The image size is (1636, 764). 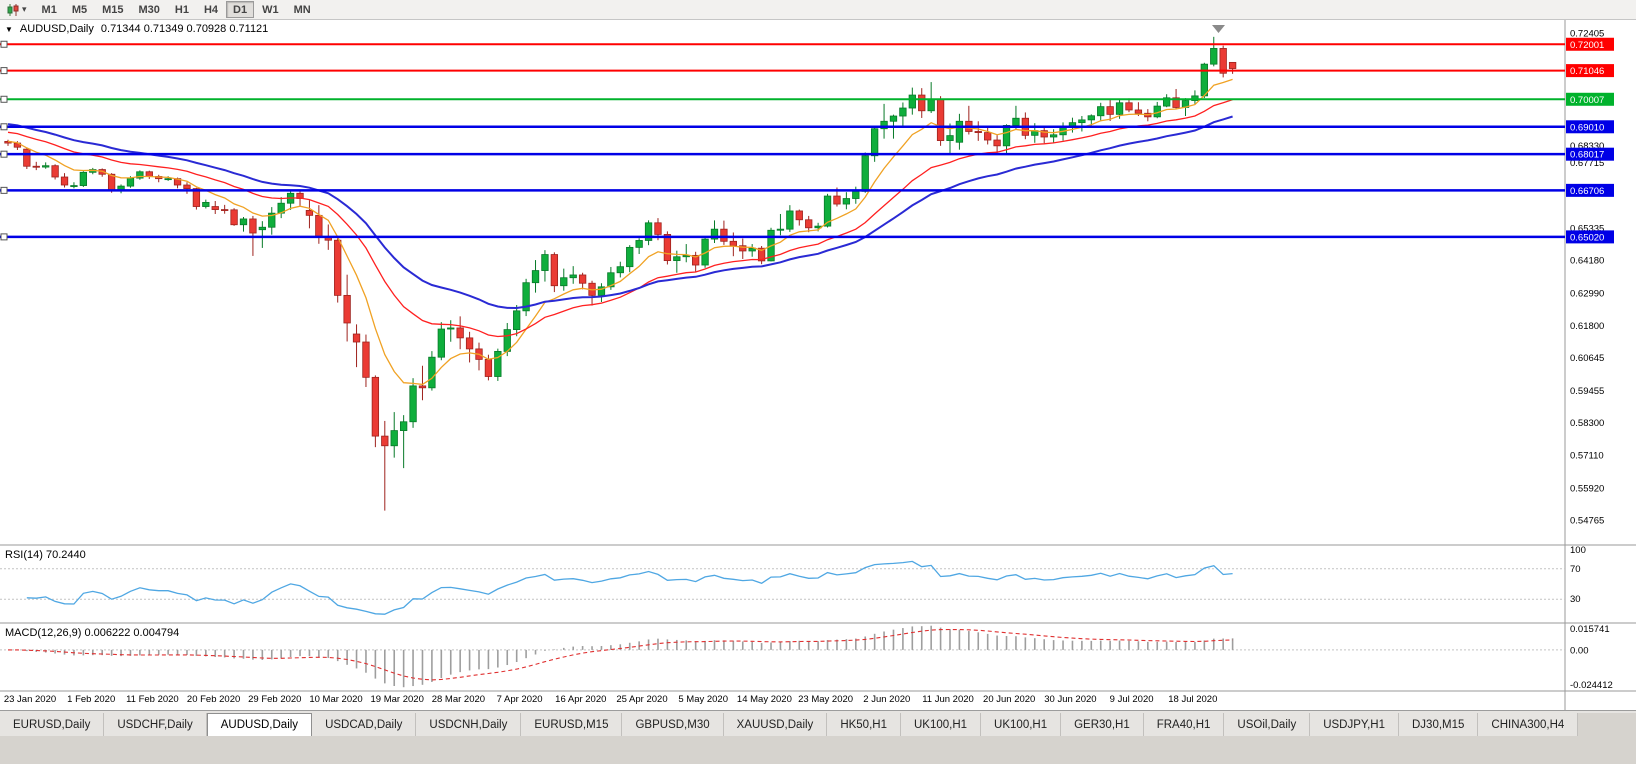 I want to click on chart-tab-gbpusd-m30: GBPUSD,M30, so click(x=673, y=724).